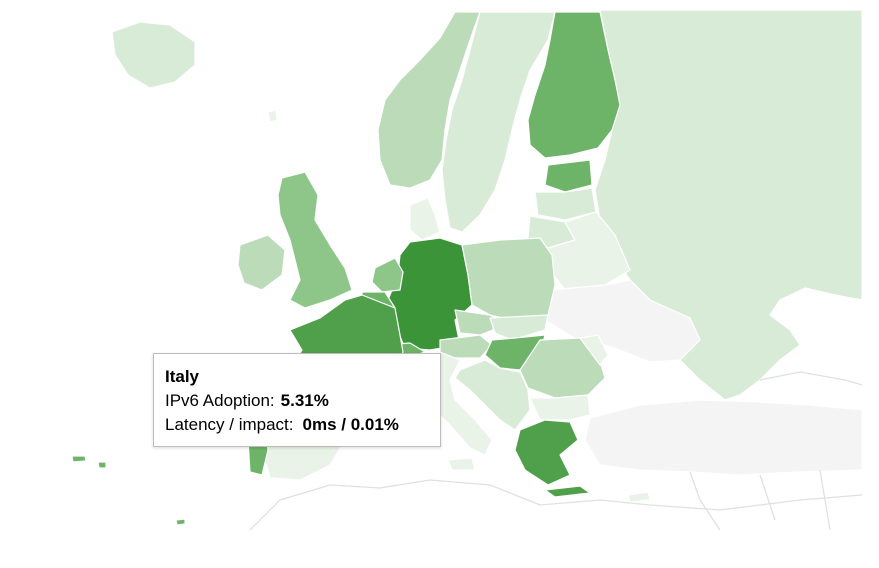 This screenshot has width=879, height=568. I want to click on tooltip-latency-value: 0ms / 0.01%, so click(350, 424).